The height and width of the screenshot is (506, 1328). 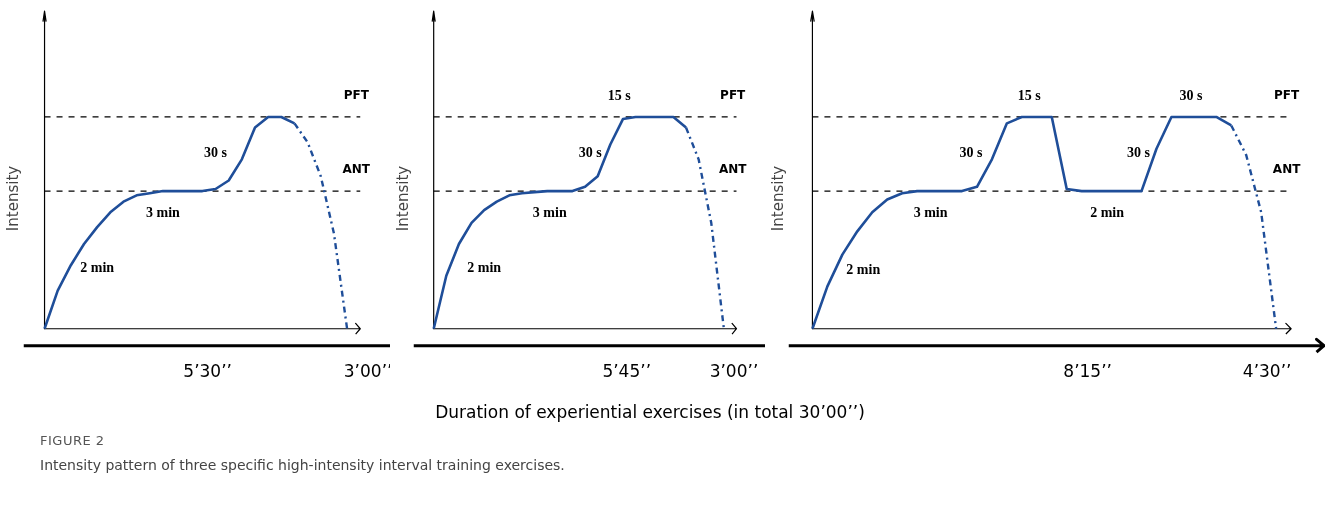 What do you see at coordinates (650, 412) in the screenshot?
I see `x-axis-title: Duration of experiential exercises (in total 30’00’’)` at bounding box center [650, 412].